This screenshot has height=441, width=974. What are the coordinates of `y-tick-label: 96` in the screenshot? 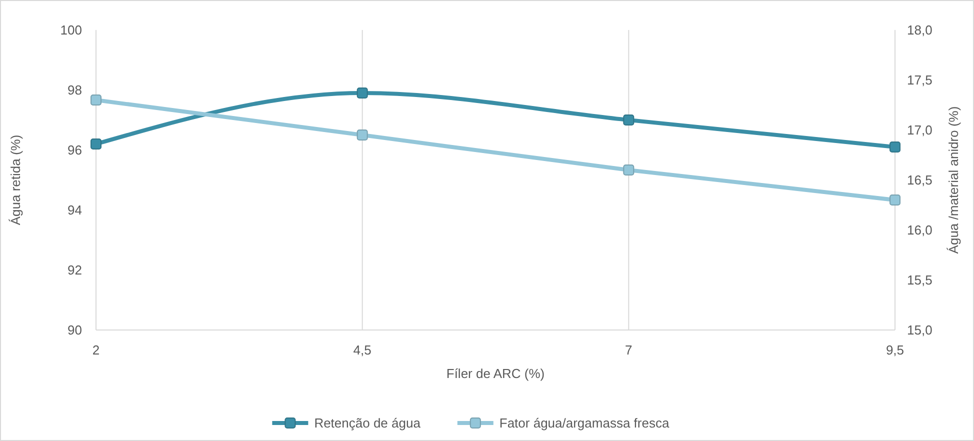 It's located at (75, 150).